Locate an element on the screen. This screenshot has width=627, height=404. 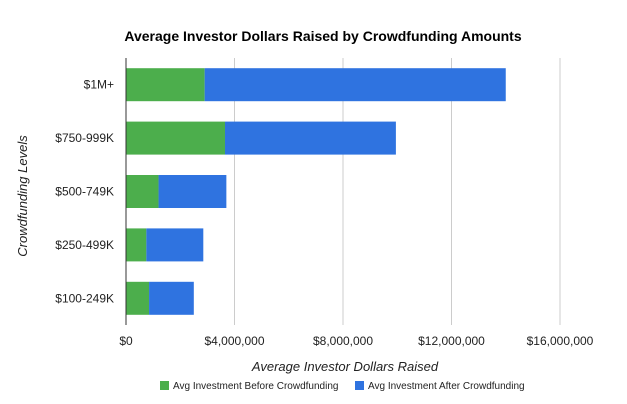
legend-label: Avg Investment After Crowdfunding is located at coordinates (446, 386).